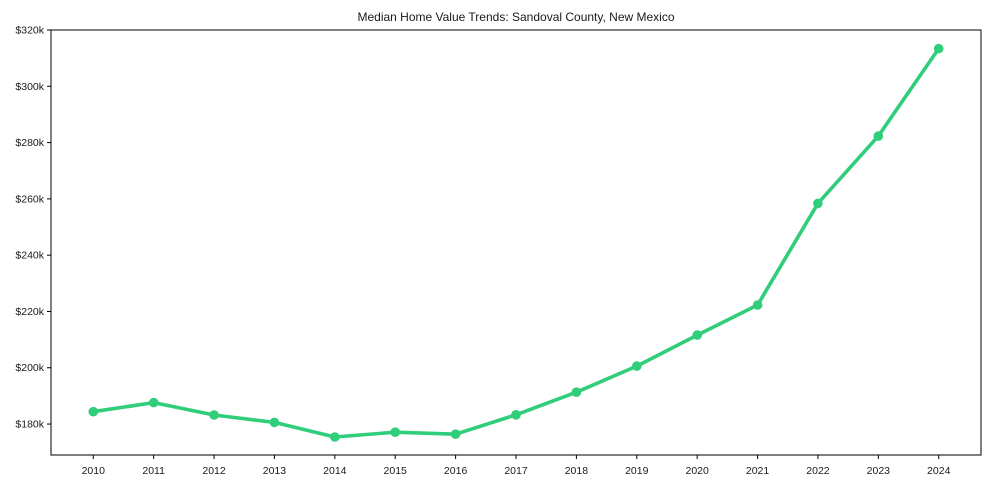 The image size is (989, 490). Describe the element at coordinates (577, 471) in the screenshot. I see `x-tick-label: 2018` at that location.